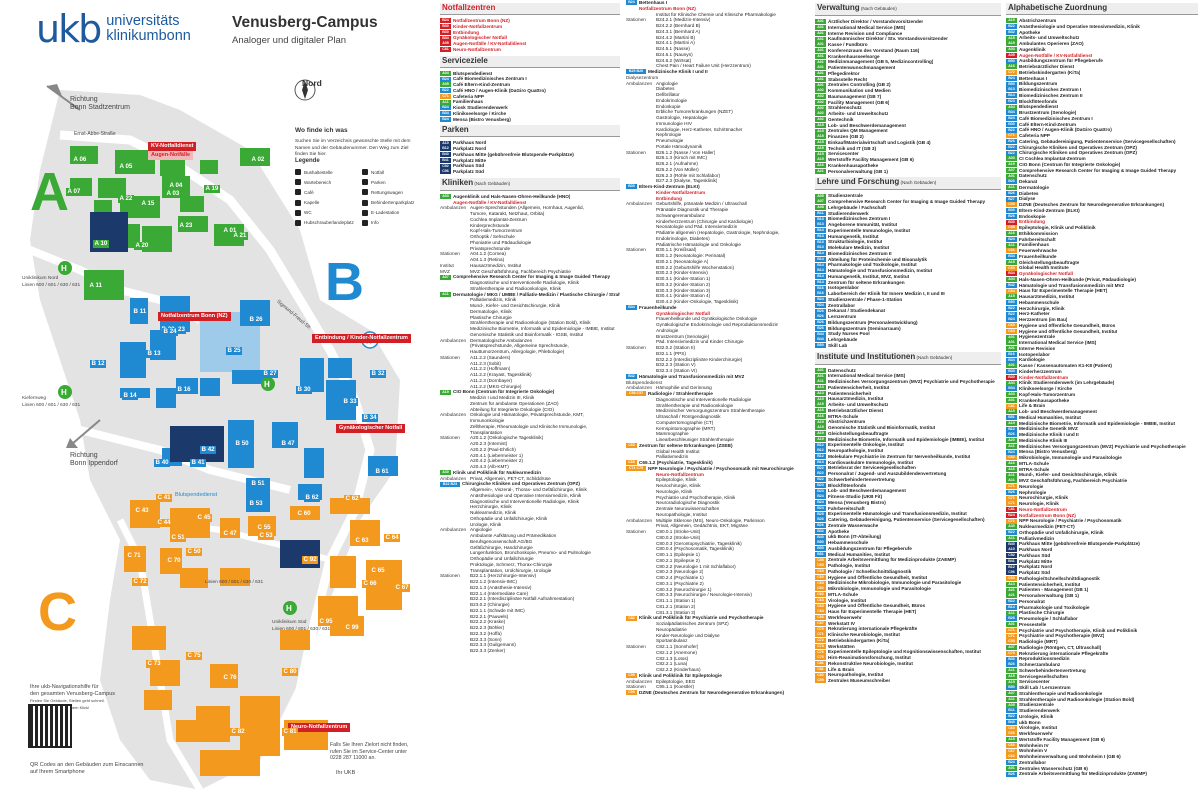 This screenshot has height=801, width=1200. I want to click on directory-entry: B26 Dekanat, so click(1102, 182).